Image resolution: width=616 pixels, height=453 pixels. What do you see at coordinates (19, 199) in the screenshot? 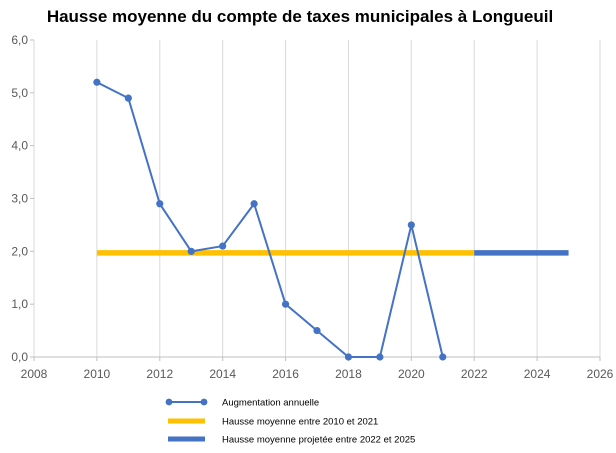
I see `y-tick-label: 3,0` at bounding box center [19, 199].